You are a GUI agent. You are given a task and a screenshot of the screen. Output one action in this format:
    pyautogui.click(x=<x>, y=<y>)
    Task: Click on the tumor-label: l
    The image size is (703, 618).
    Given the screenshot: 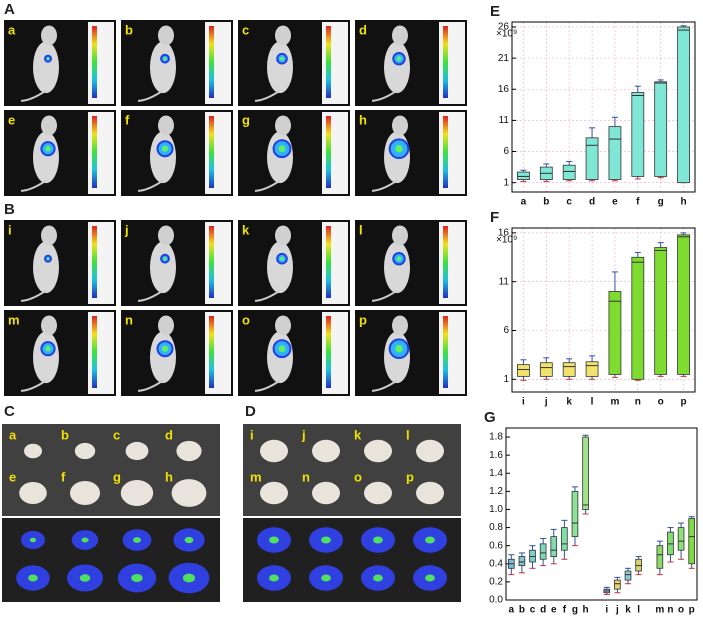 What is the action you would take?
    pyautogui.click(x=408, y=434)
    